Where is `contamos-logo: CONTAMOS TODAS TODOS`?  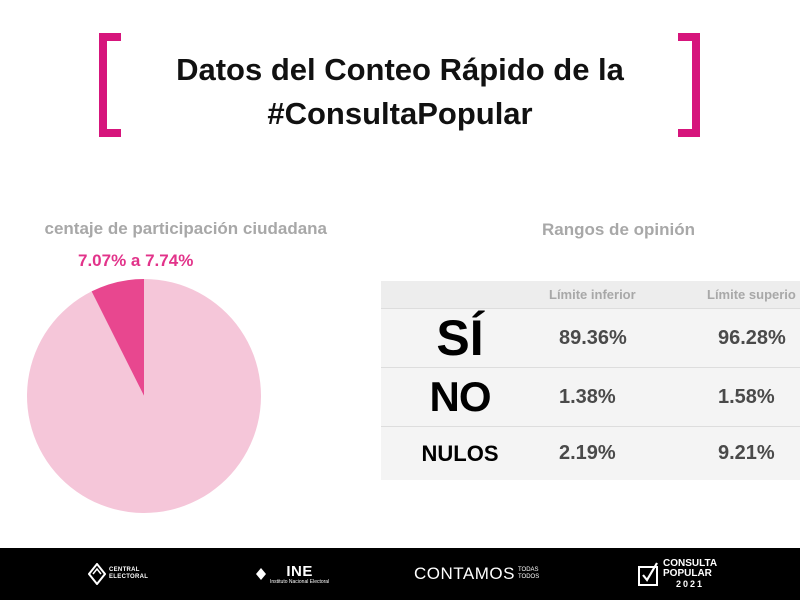
contamos-logo: CONTAMOS TODAS TODOS is located at coordinates (476, 574).